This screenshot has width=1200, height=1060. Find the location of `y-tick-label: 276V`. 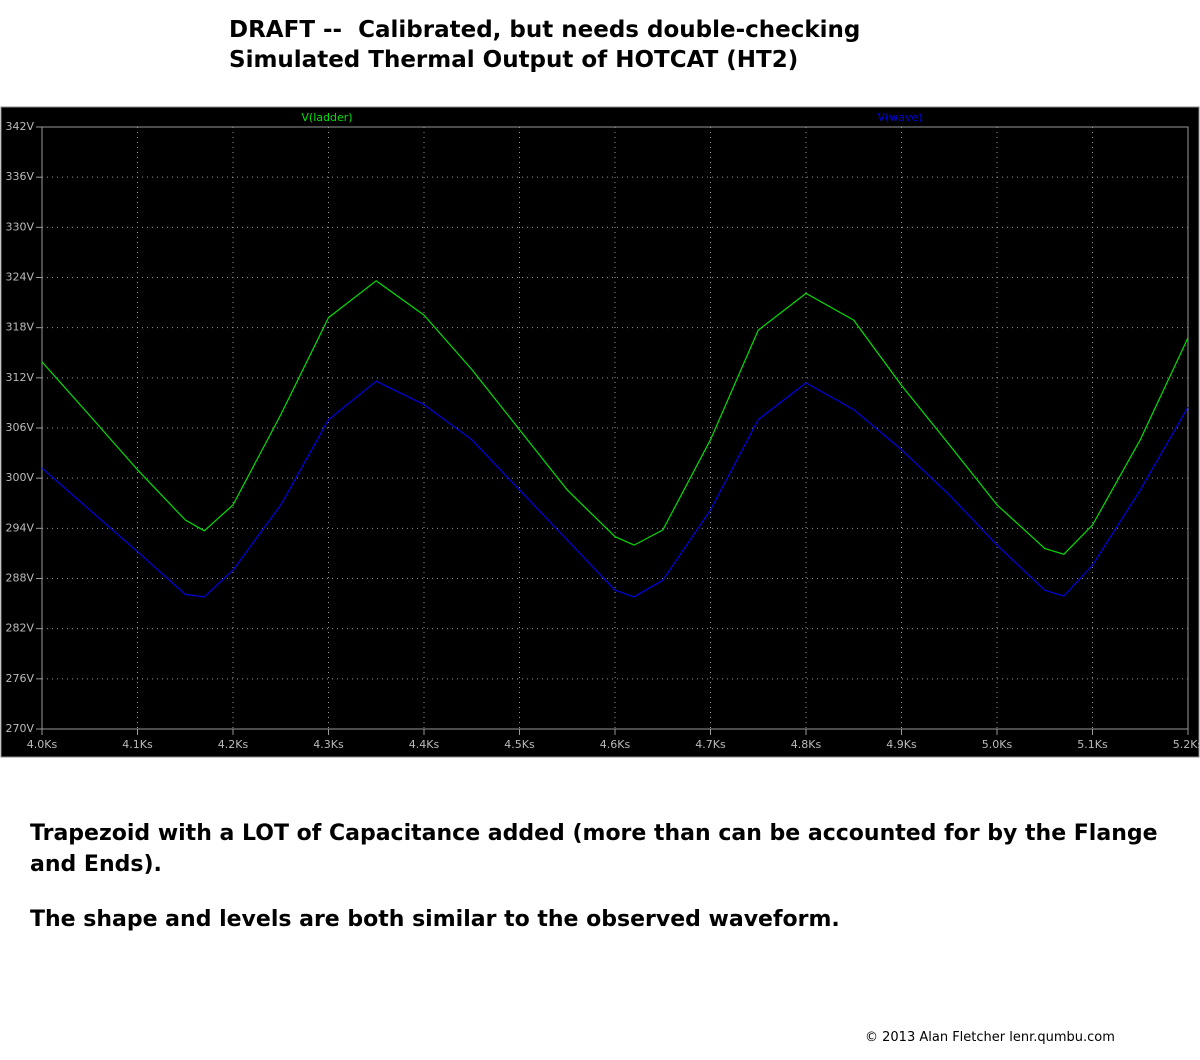

y-tick-label: 276V is located at coordinates (19, 678).